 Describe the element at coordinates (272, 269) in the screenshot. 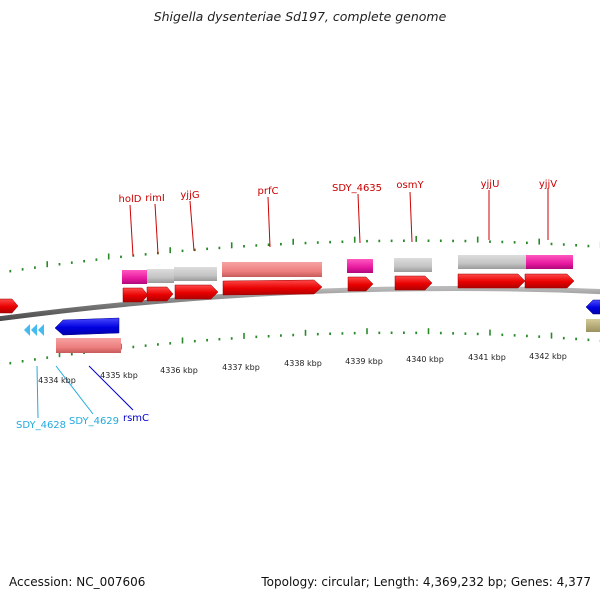

I see `gene-box-prfC` at that location.